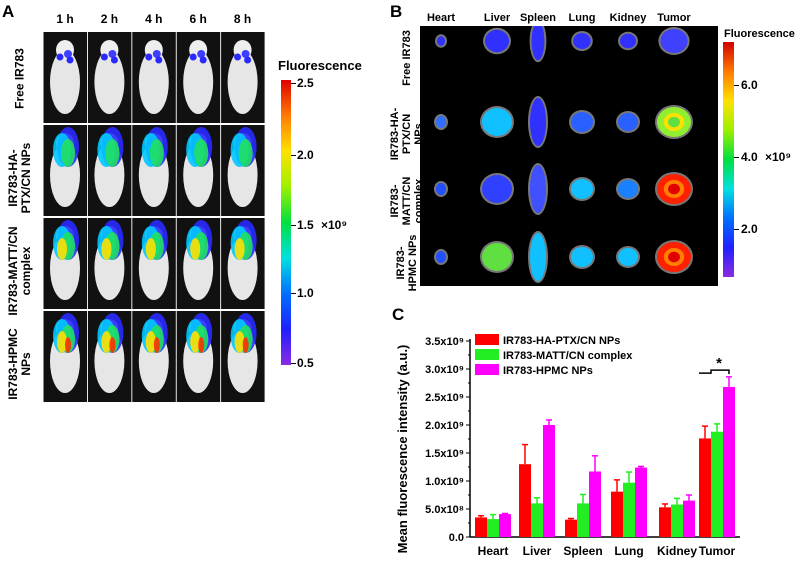 This screenshot has height=563, width=802. Describe the element at coordinates (109, 19) in the screenshot. I see `time-label: 2 h` at that location.